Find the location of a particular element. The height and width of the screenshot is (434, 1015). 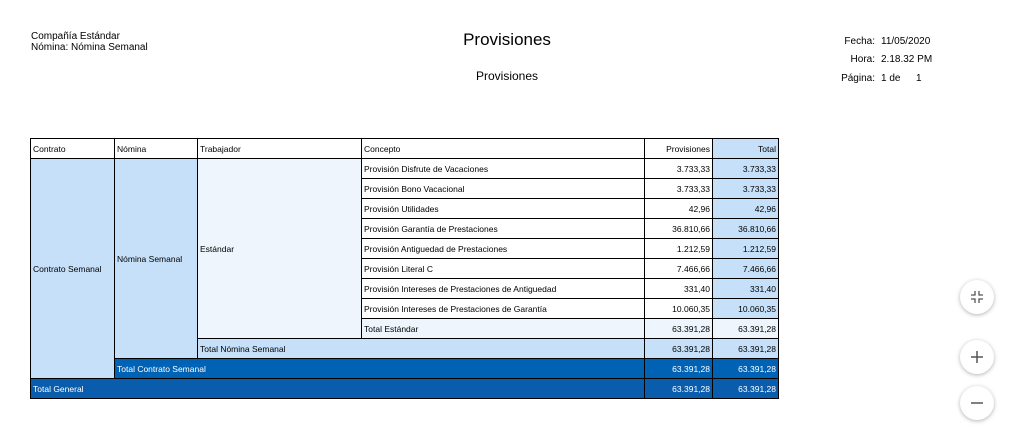

page-number: 1 de is located at coordinates (891, 78).